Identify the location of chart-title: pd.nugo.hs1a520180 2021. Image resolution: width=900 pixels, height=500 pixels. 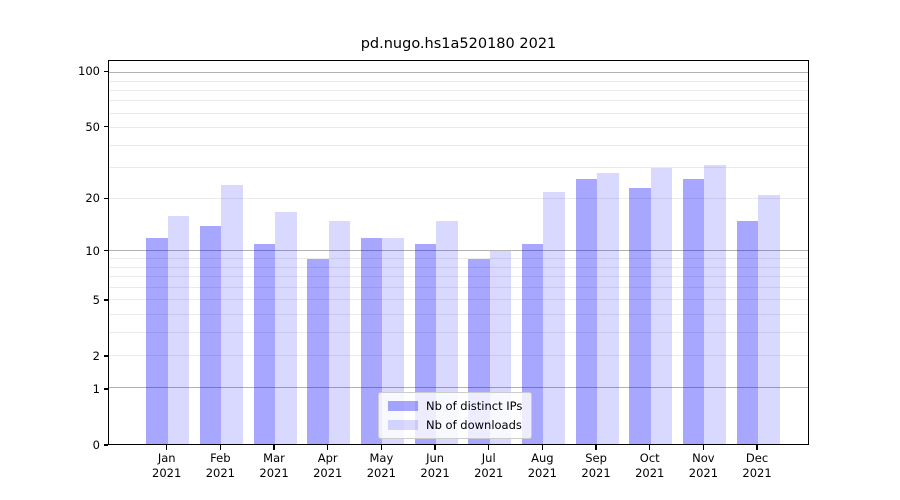
(458, 44).